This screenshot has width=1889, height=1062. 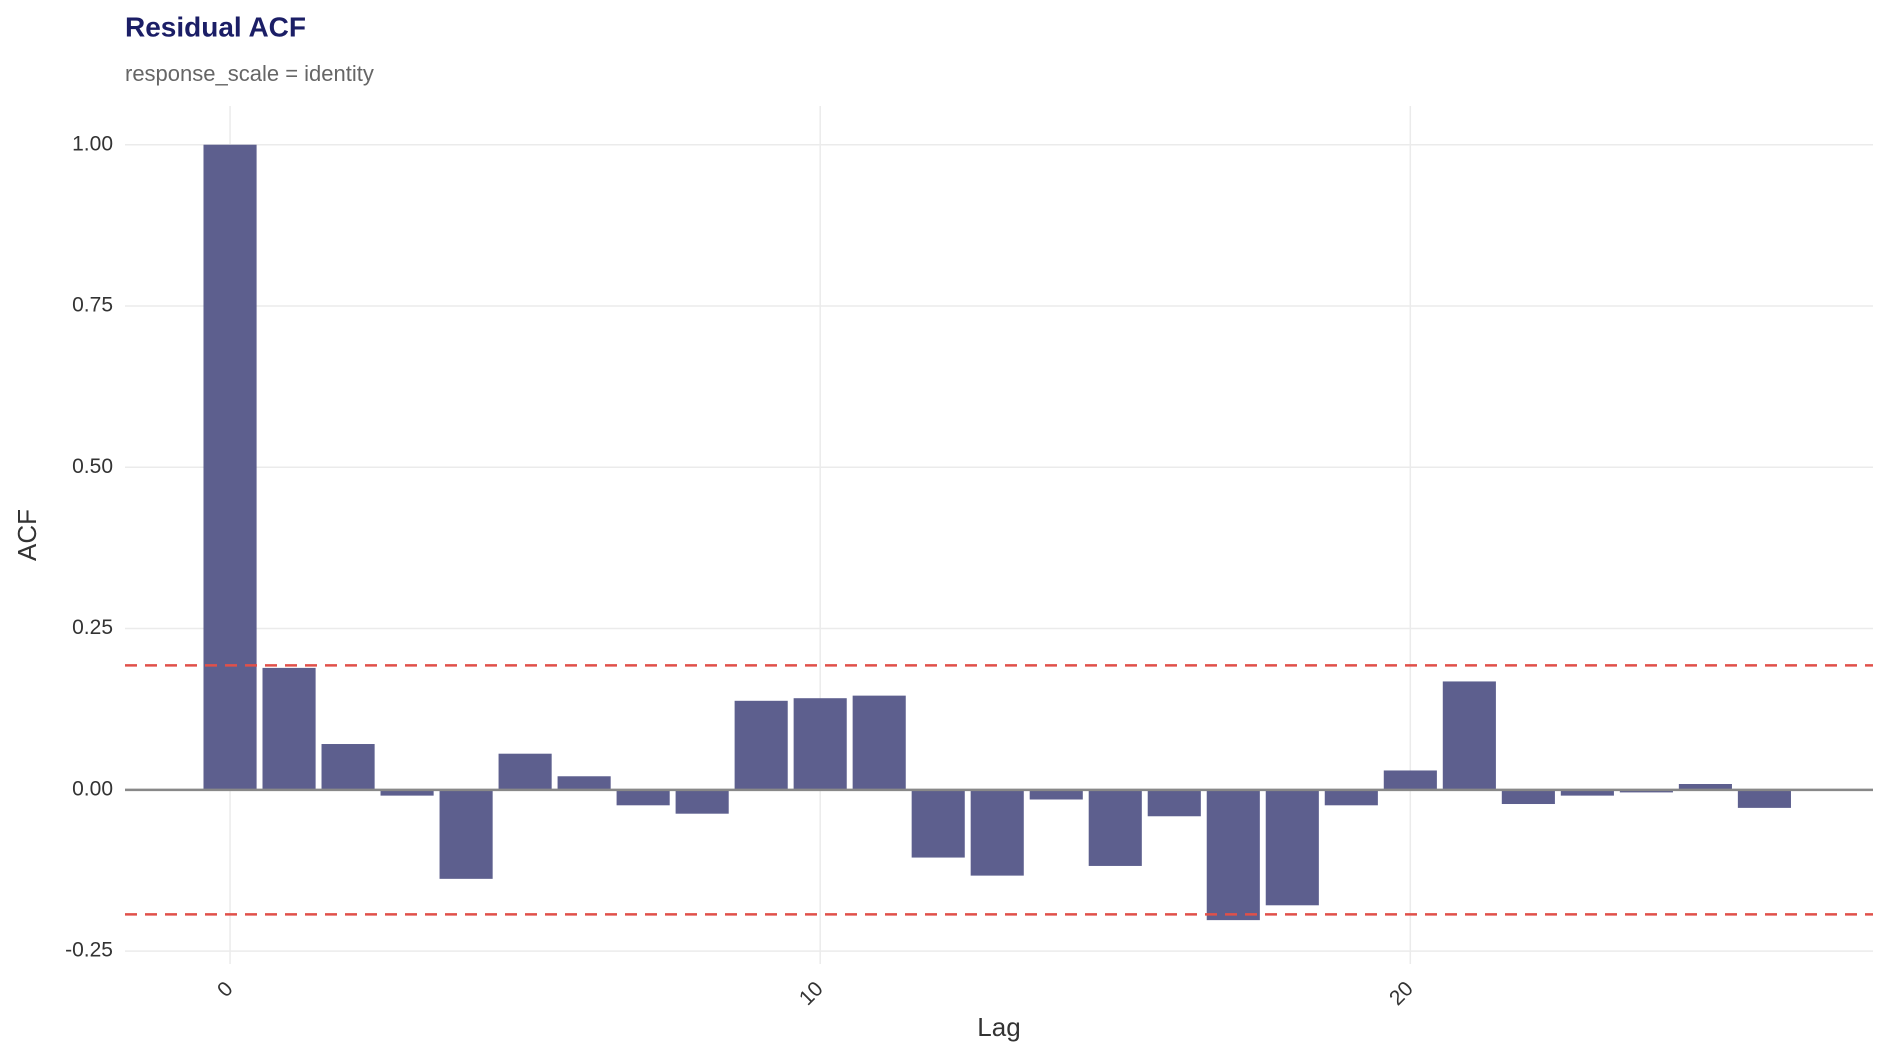 I want to click on x-tick-label: 20, so click(x=1401, y=993).